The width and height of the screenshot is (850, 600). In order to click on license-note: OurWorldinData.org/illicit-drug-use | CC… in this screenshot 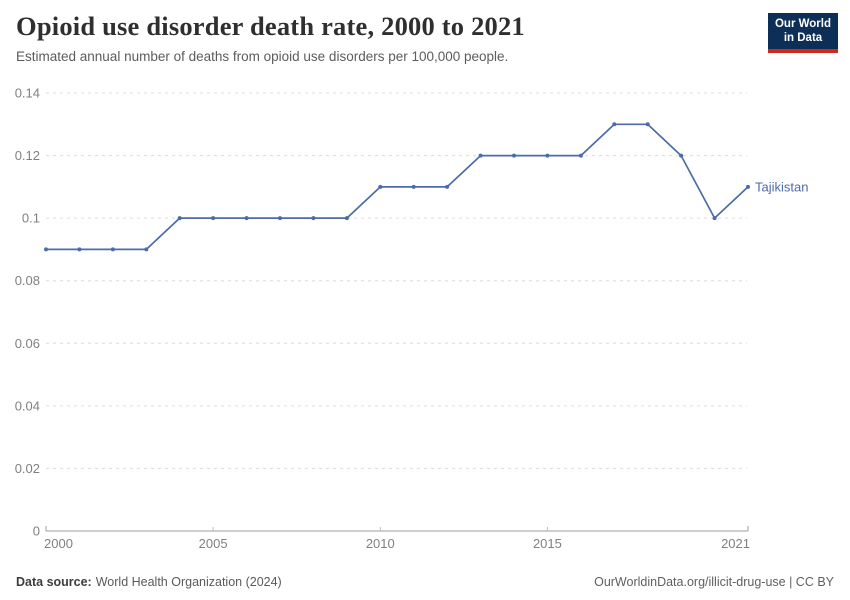, I will do `click(714, 582)`.